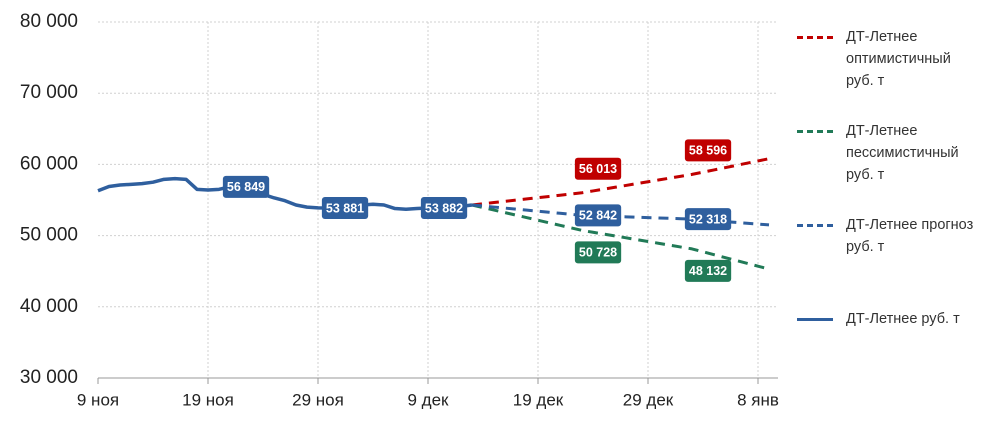 The width and height of the screenshot is (994, 427). I want to click on value-label: 53 881, so click(345, 207).